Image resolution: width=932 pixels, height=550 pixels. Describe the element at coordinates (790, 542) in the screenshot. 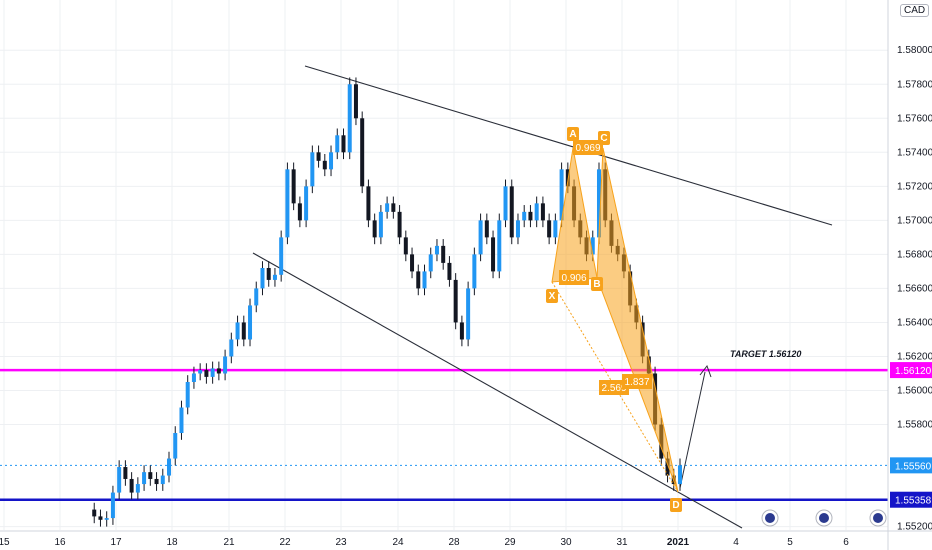

I see `x-tick-label: 5` at that location.